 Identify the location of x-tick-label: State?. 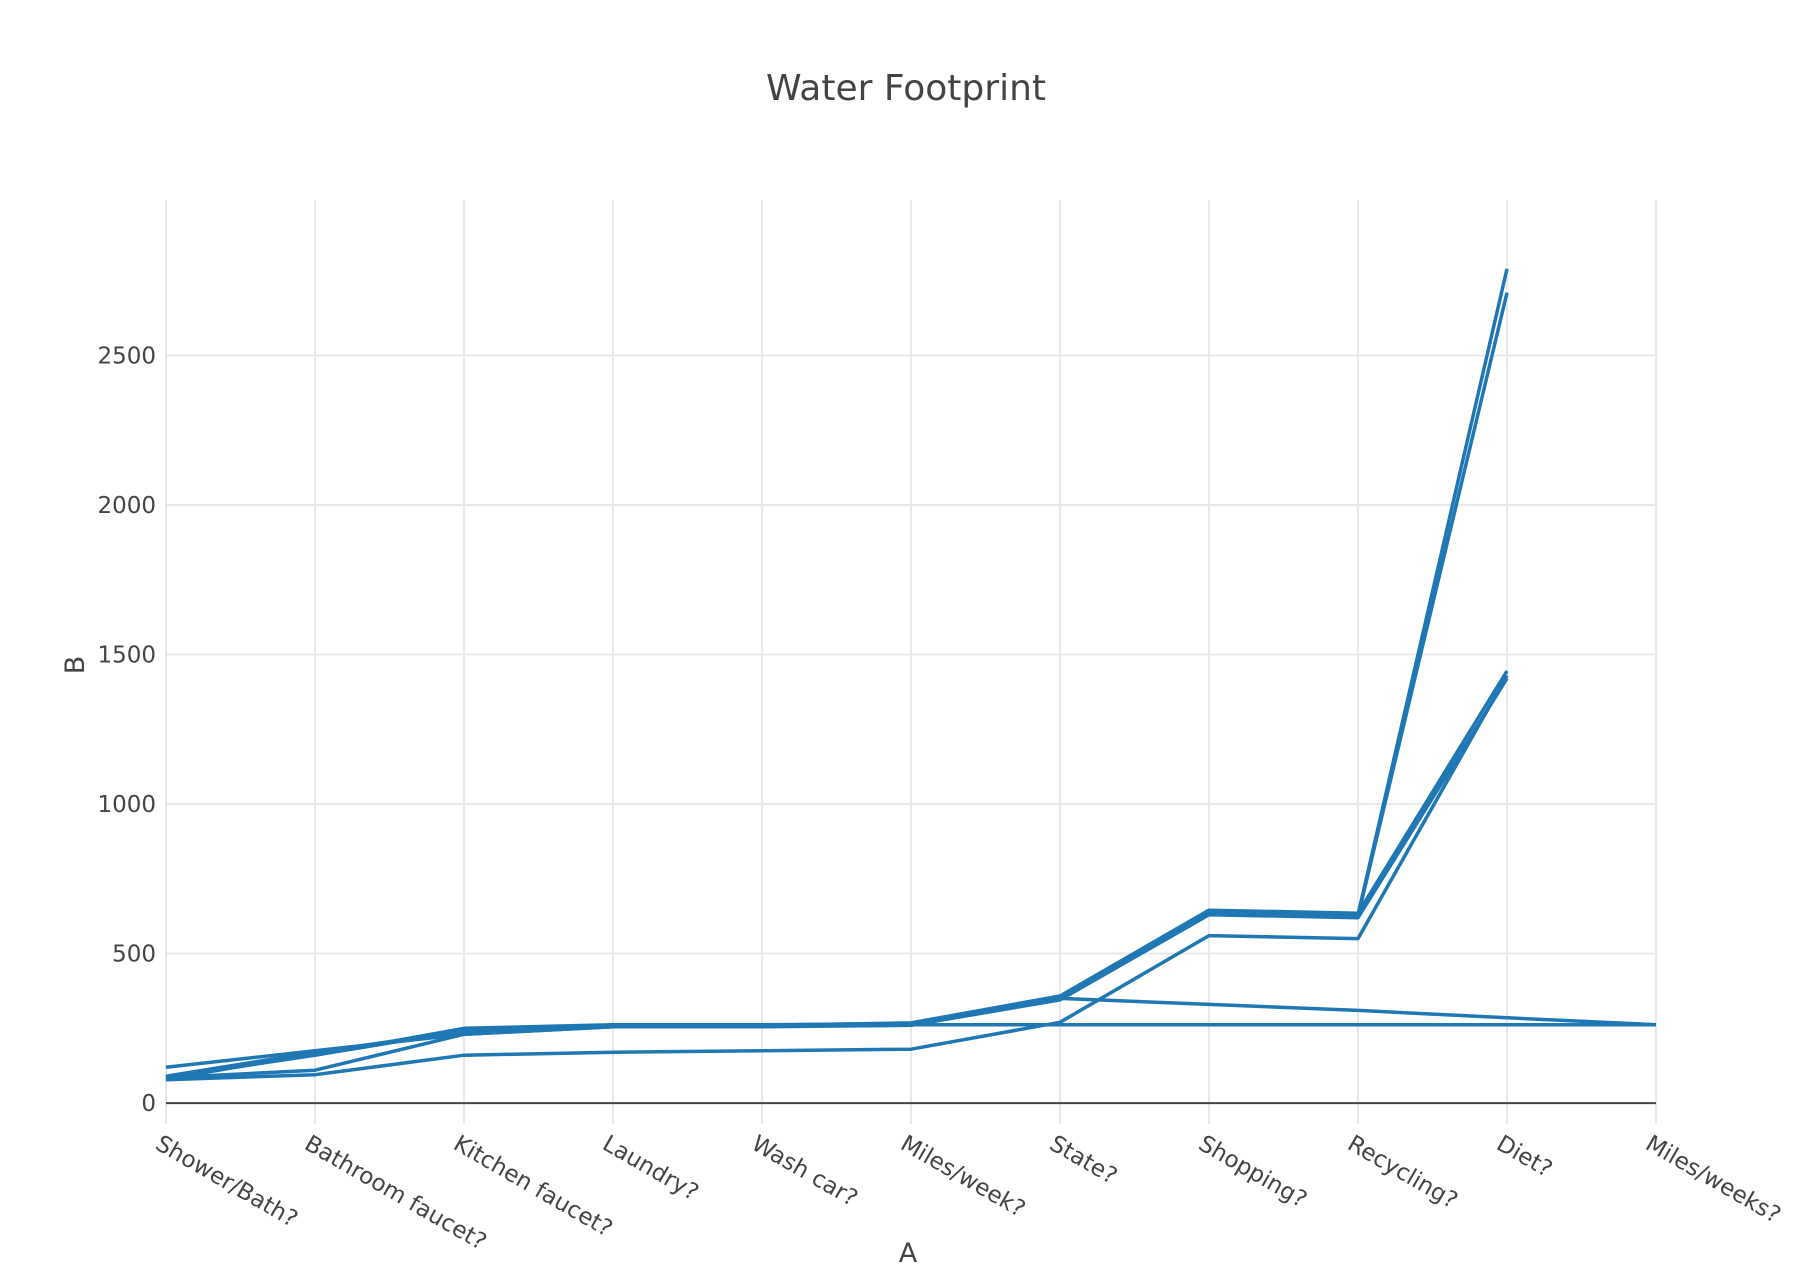
(1083, 1160).